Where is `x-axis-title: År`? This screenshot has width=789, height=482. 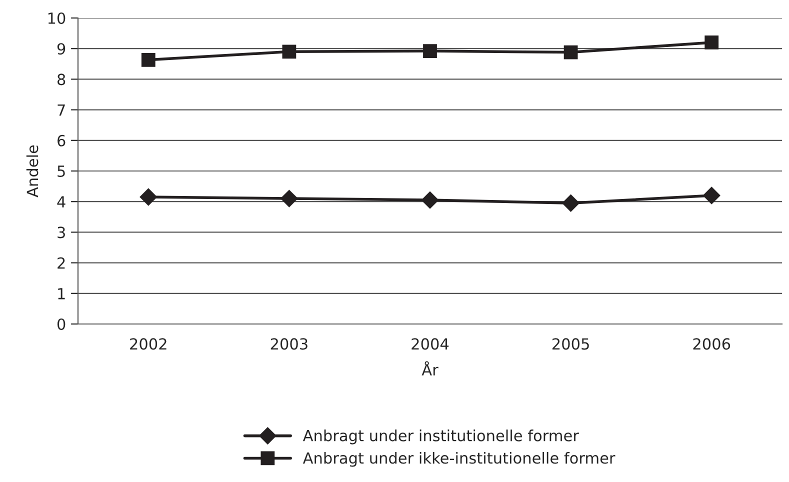
x-axis-title: År is located at coordinates (430, 368).